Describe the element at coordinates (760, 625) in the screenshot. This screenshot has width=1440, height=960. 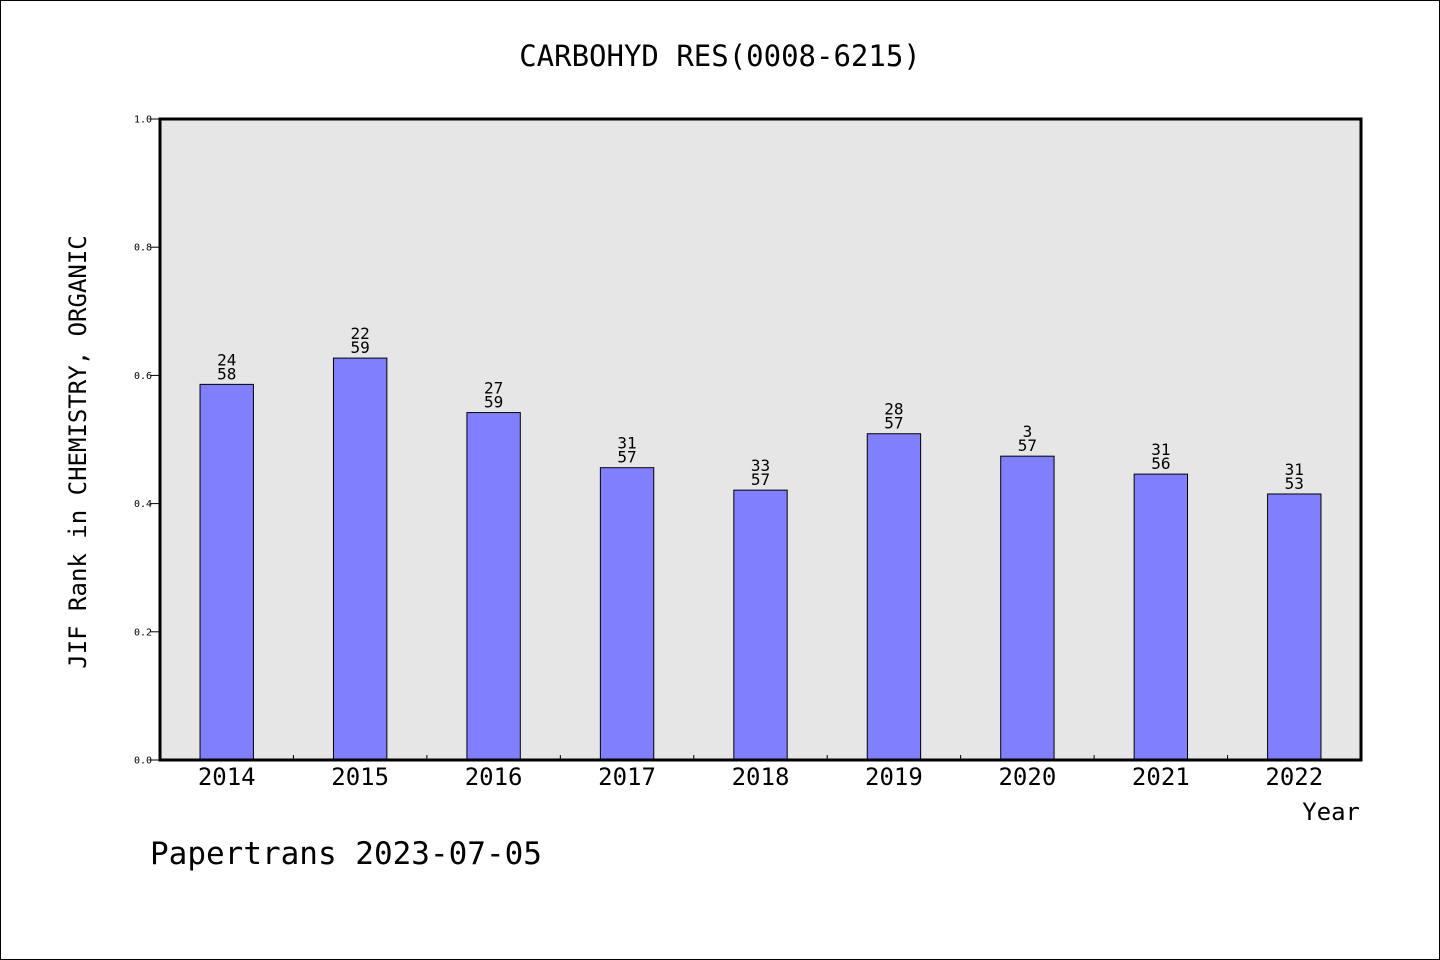
I see `bar-2018` at that location.